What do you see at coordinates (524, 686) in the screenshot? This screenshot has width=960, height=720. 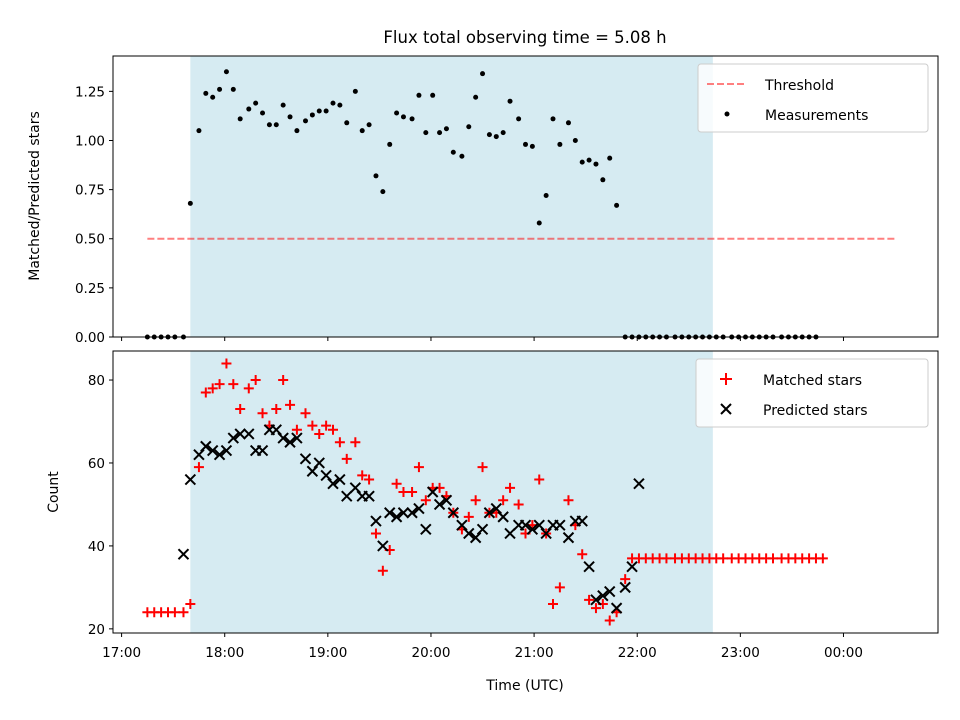 I see `x-axis-label: Time (UTC)` at bounding box center [524, 686].